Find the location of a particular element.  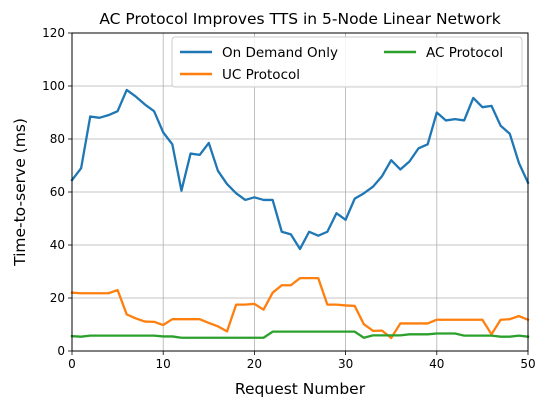

y-axis-ticks: 0 20 40 60 80 100 120 is located at coordinates (57, 192).